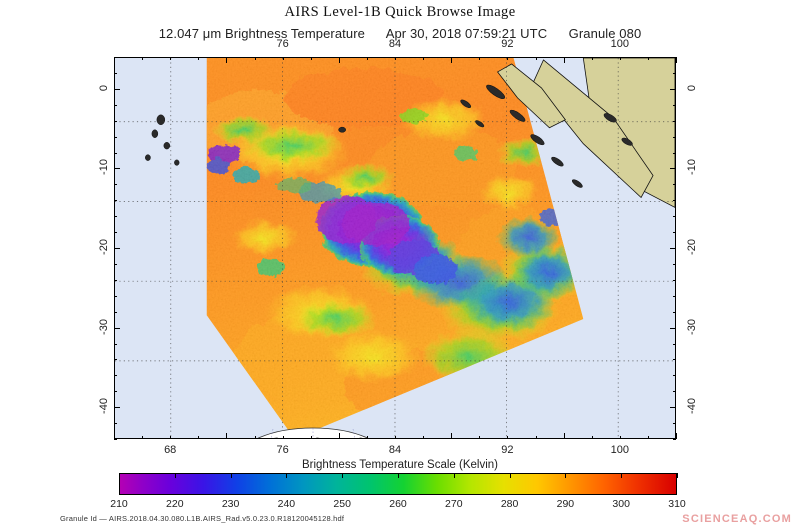 Image resolution: width=800 pixels, height=530 pixels. I want to click on axis-tick-label-right: -20, so click(692, 247).